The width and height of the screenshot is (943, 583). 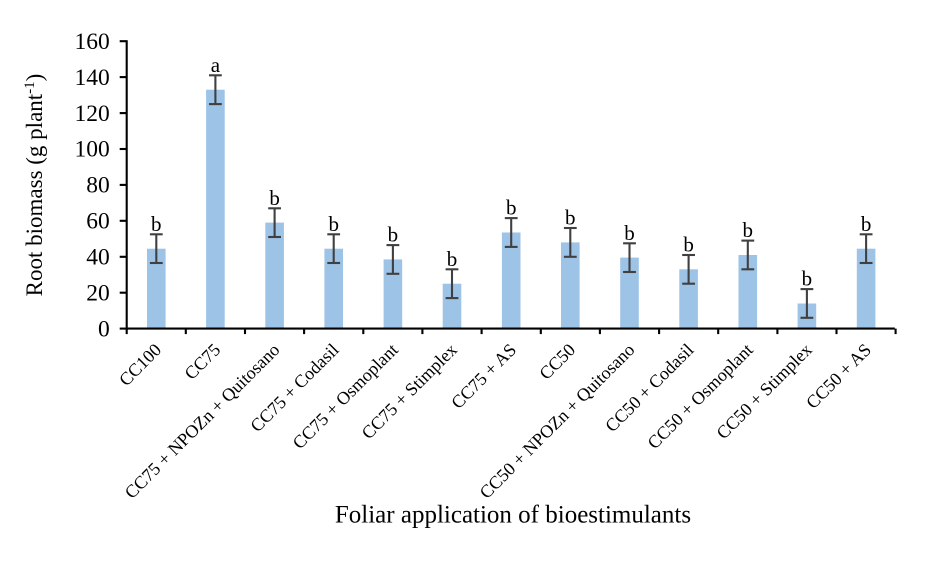 I want to click on svg-text: 80, so click(x=98, y=186).